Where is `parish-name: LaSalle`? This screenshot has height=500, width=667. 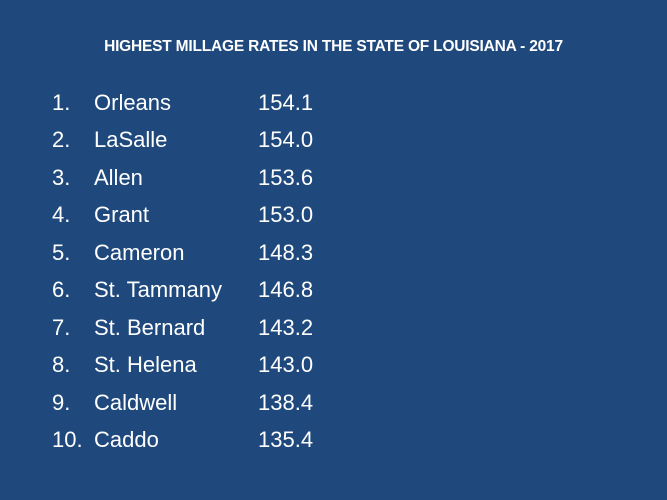 parish-name: LaSalle is located at coordinates (131, 140).